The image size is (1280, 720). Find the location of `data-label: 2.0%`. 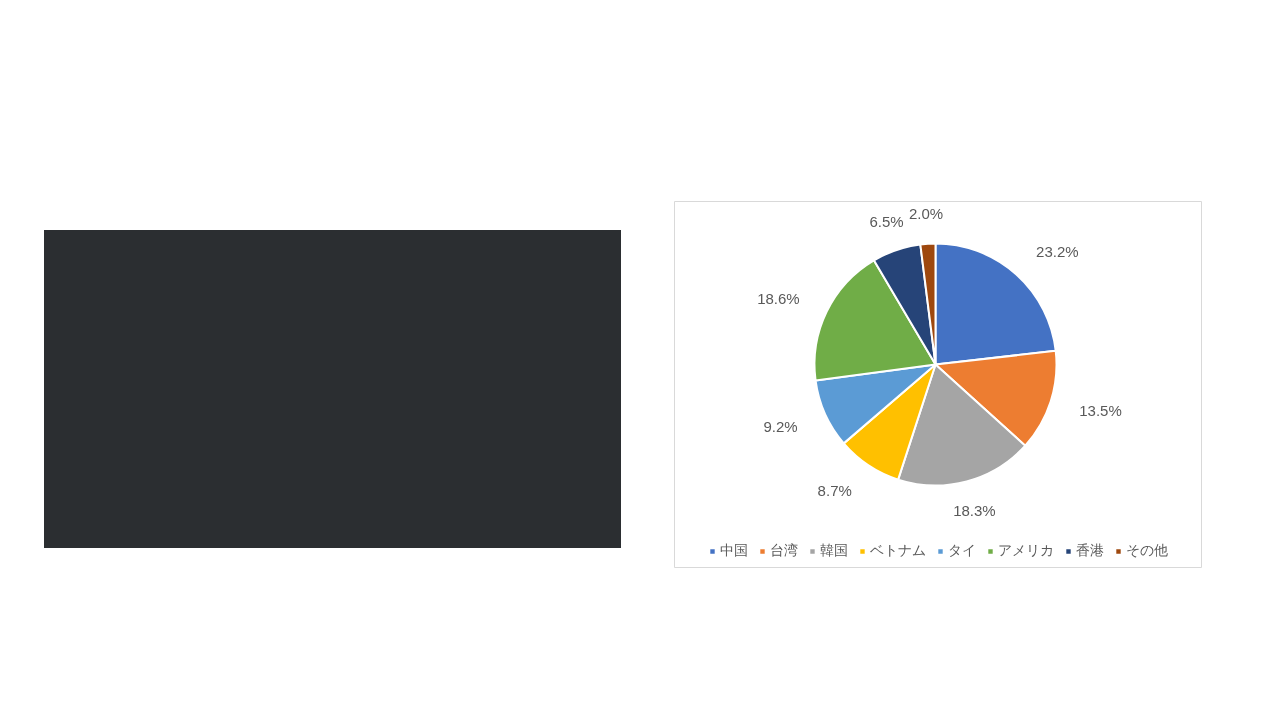

data-label: 2.0% is located at coordinates (926, 214).